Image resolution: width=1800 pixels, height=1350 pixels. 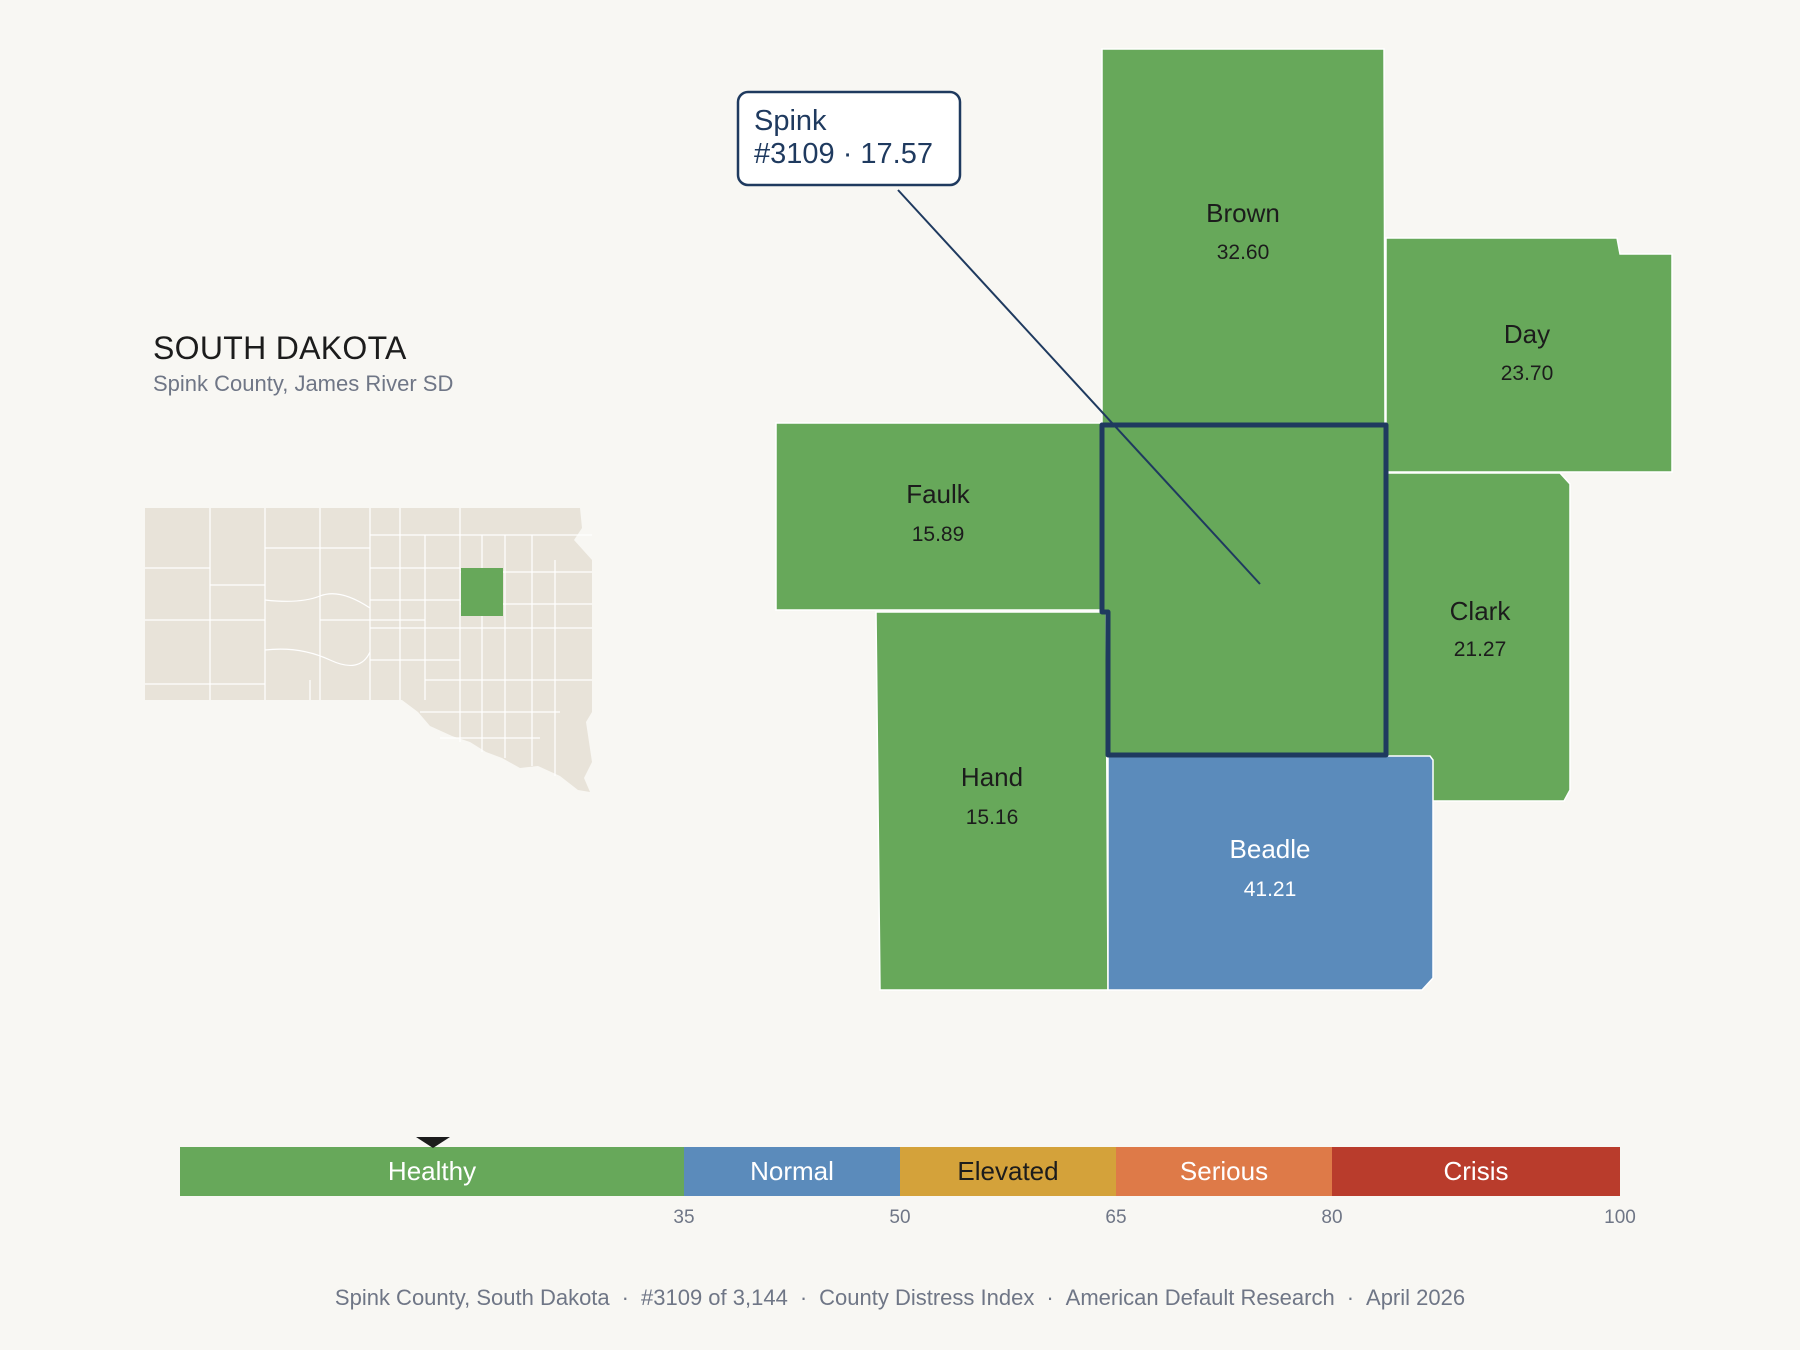 What do you see at coordinates (482, 592) in the screenshot?
I see `state-inset-highlight-spink` at bounding box center [482, 592].